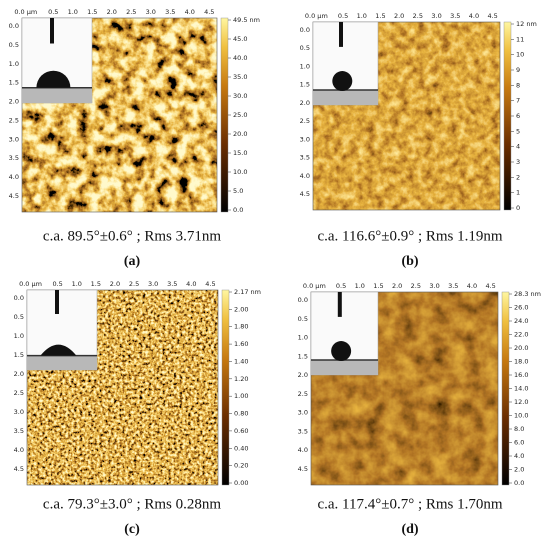  What do you see at coordinates (409, 236) in the screenshot?
I see `caption: c.a. 116.6°±0.9° ; Rms 1.19nm` at bounding box center [409, 236].